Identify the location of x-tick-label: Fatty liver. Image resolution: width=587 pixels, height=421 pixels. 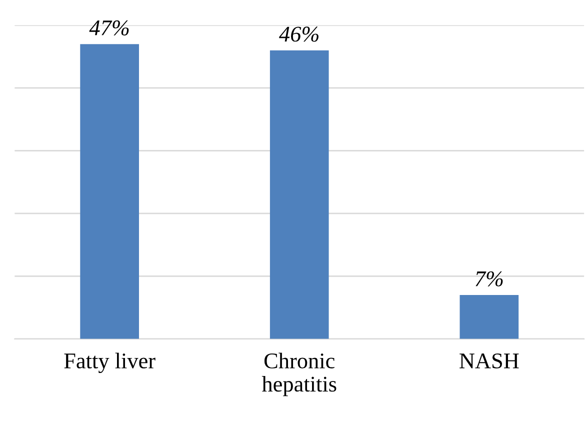
(110, 363).